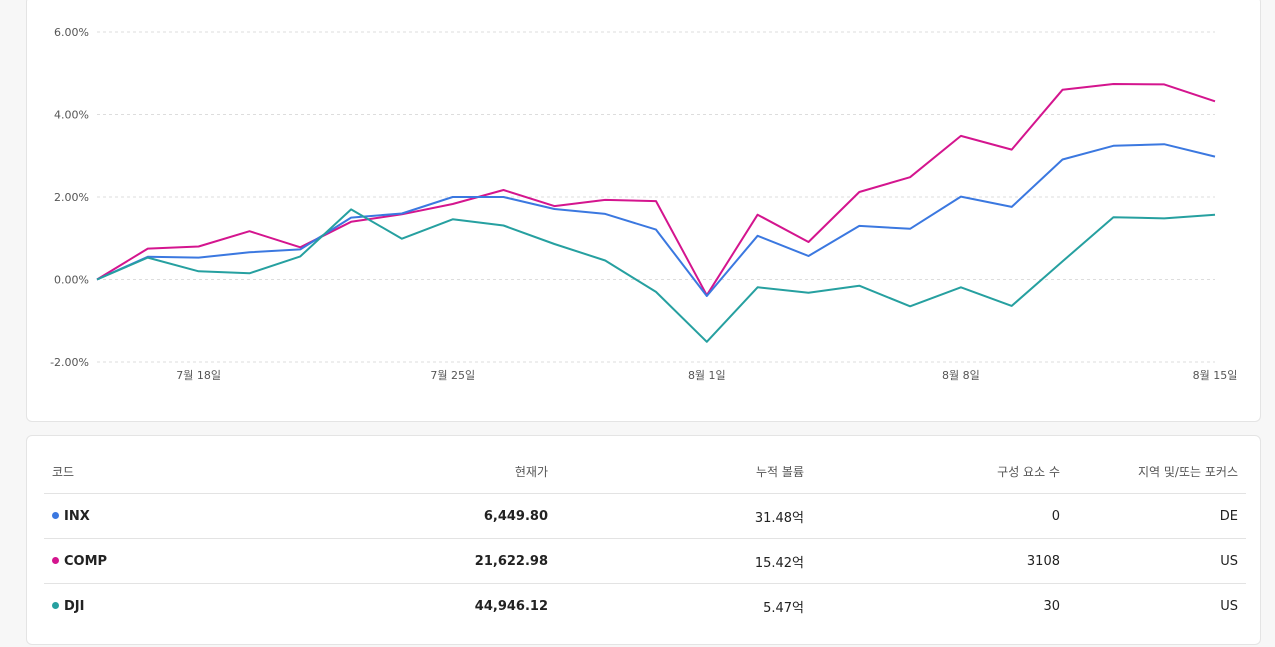  I want to click on y-tick-label: 4.00%, so click(71, 115).